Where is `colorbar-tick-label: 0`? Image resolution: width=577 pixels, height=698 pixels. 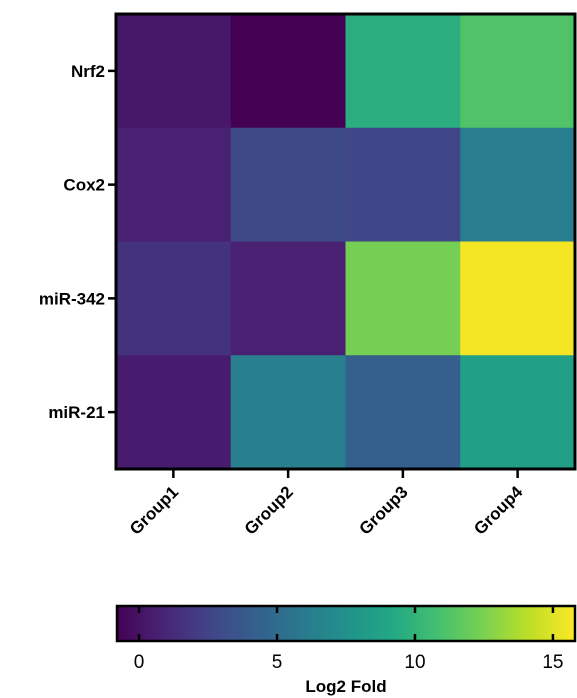 colorbar-tick-label: 0 is located at coordinates (139, 662).